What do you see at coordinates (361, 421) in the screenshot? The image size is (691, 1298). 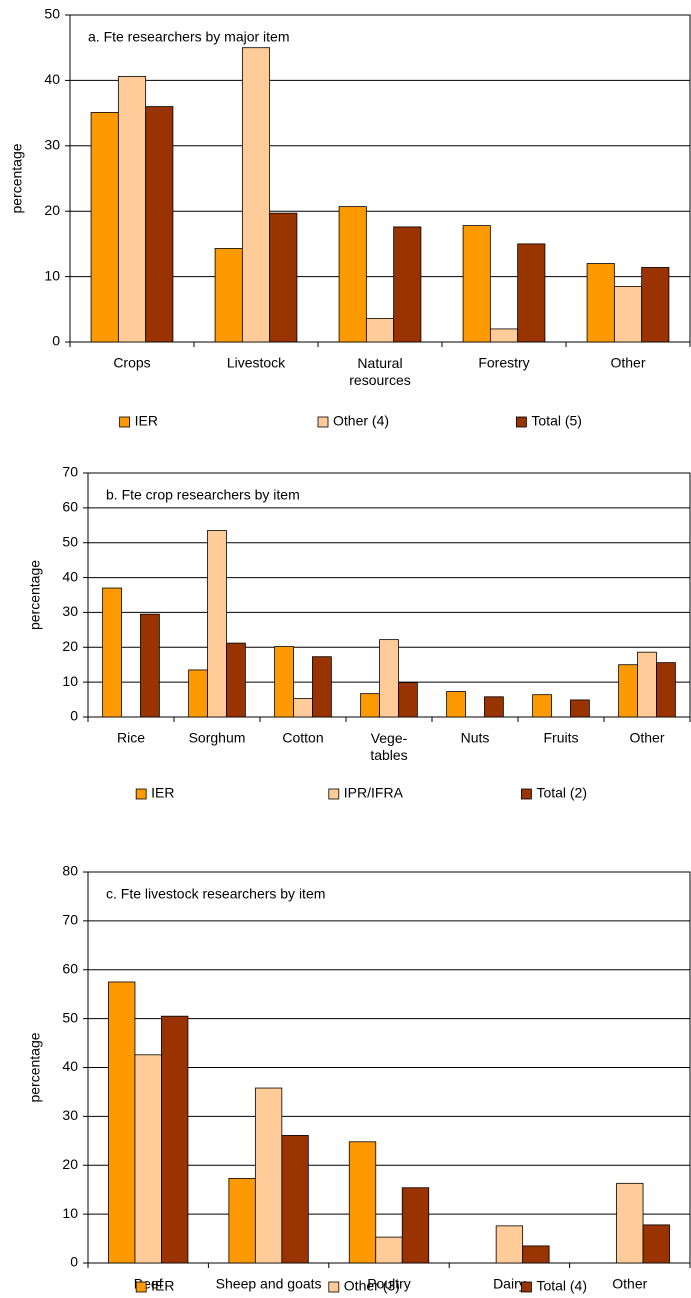 I see `legend-label: Other (4)` at bounding box center [361, 421].